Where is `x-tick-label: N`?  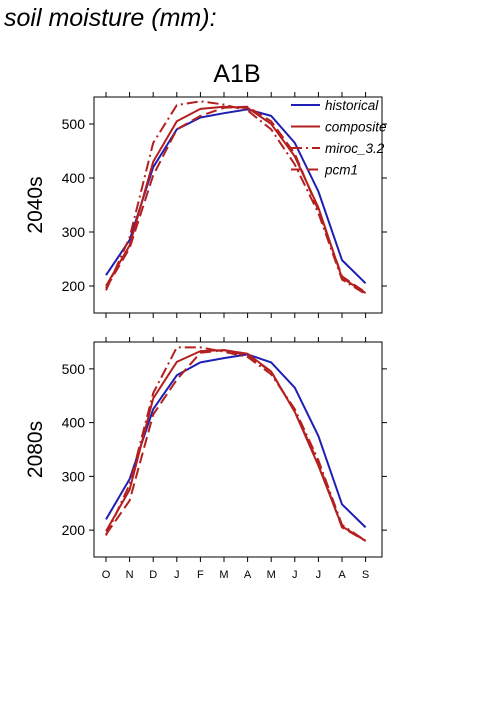
x-tick-label: N is located at coordinates (130, 575).